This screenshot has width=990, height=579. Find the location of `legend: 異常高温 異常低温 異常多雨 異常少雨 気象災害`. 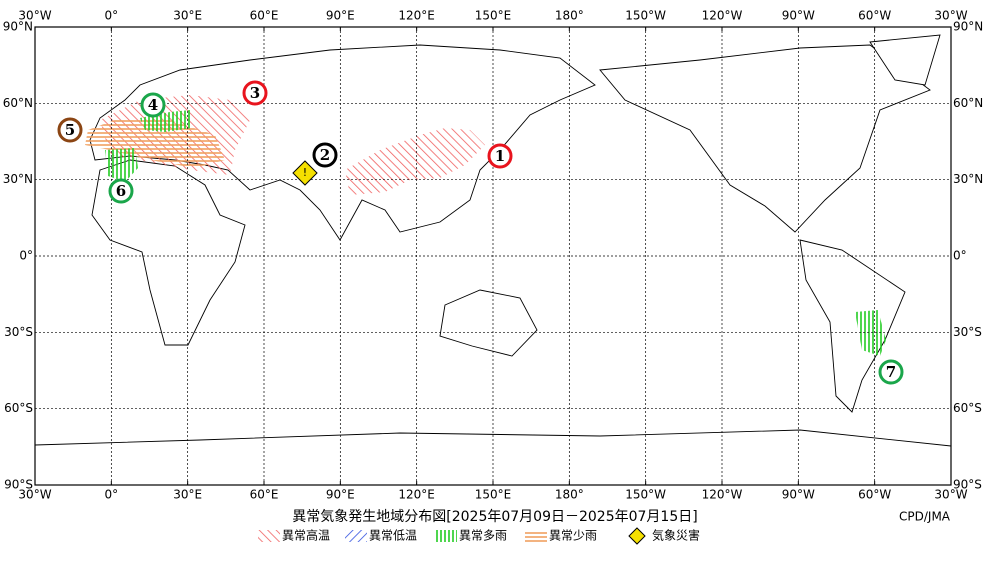

legend: 異常高温 異常低温 異常多雨 異常少雨 気象災害 is located at coordinates (479, 536).